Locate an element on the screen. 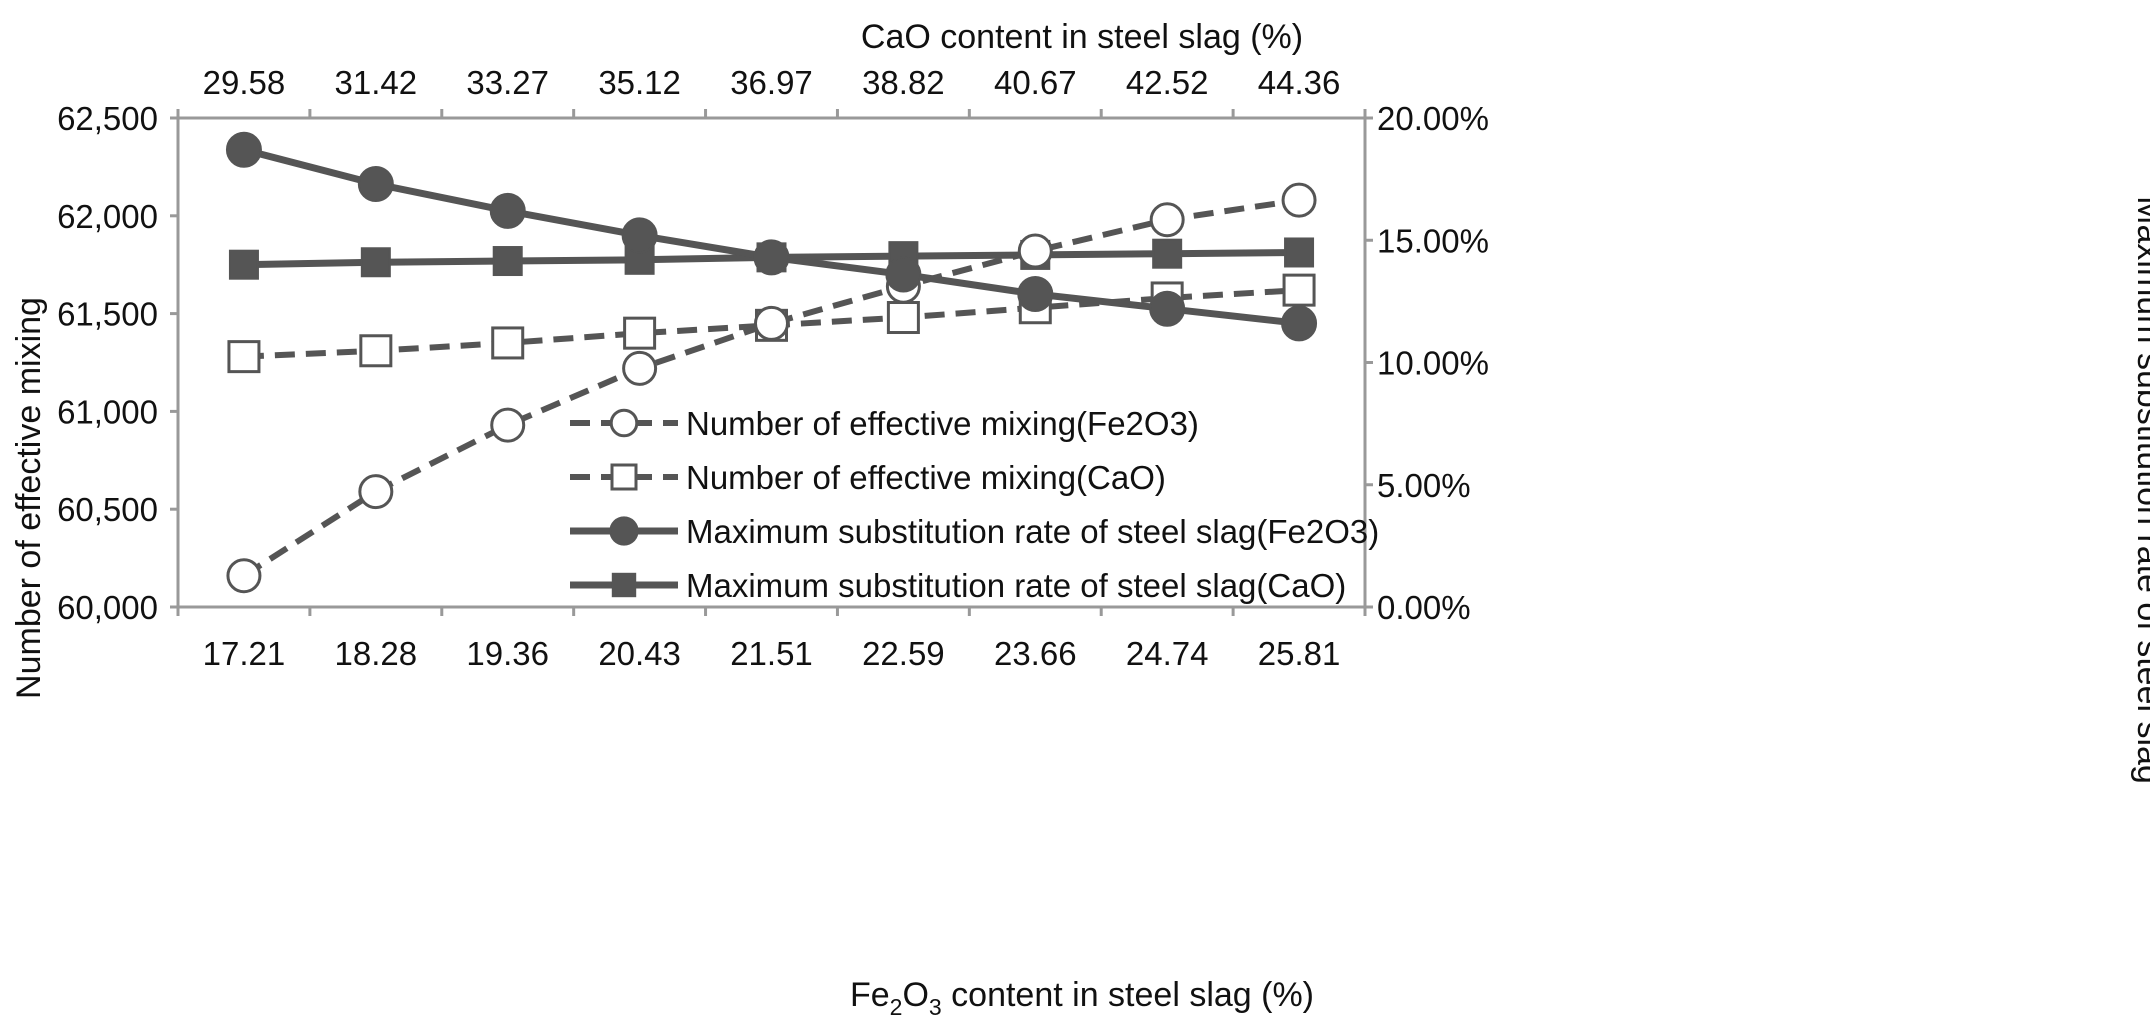 The width and height of the screenshot is (2150, 1036). x2-tick-label: 35.12 is located at coordinates (639, 82).